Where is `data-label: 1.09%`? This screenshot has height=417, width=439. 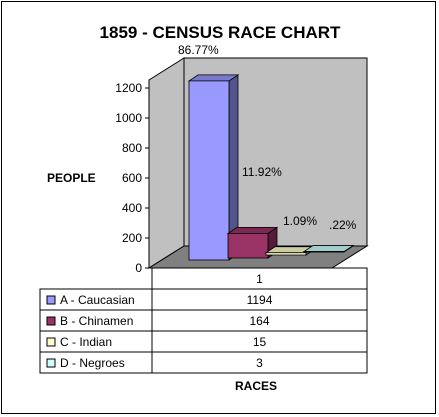 data-label: 1.09% is located at coordinates (300, 221).